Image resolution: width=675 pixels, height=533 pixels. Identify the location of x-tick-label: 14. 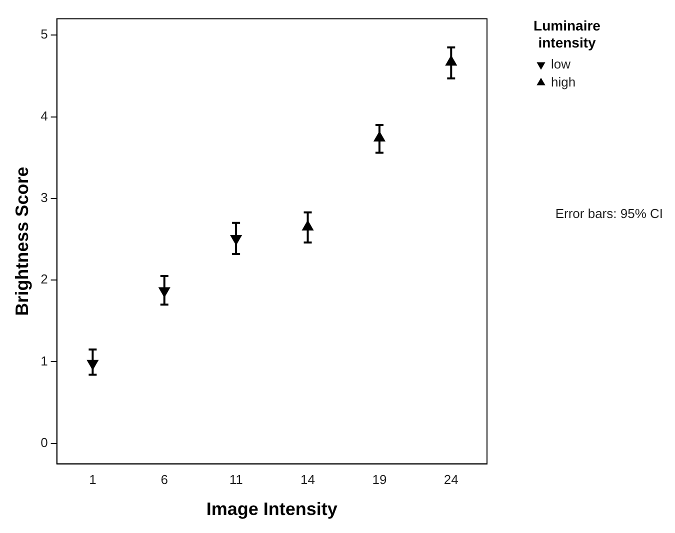
(307, 480).